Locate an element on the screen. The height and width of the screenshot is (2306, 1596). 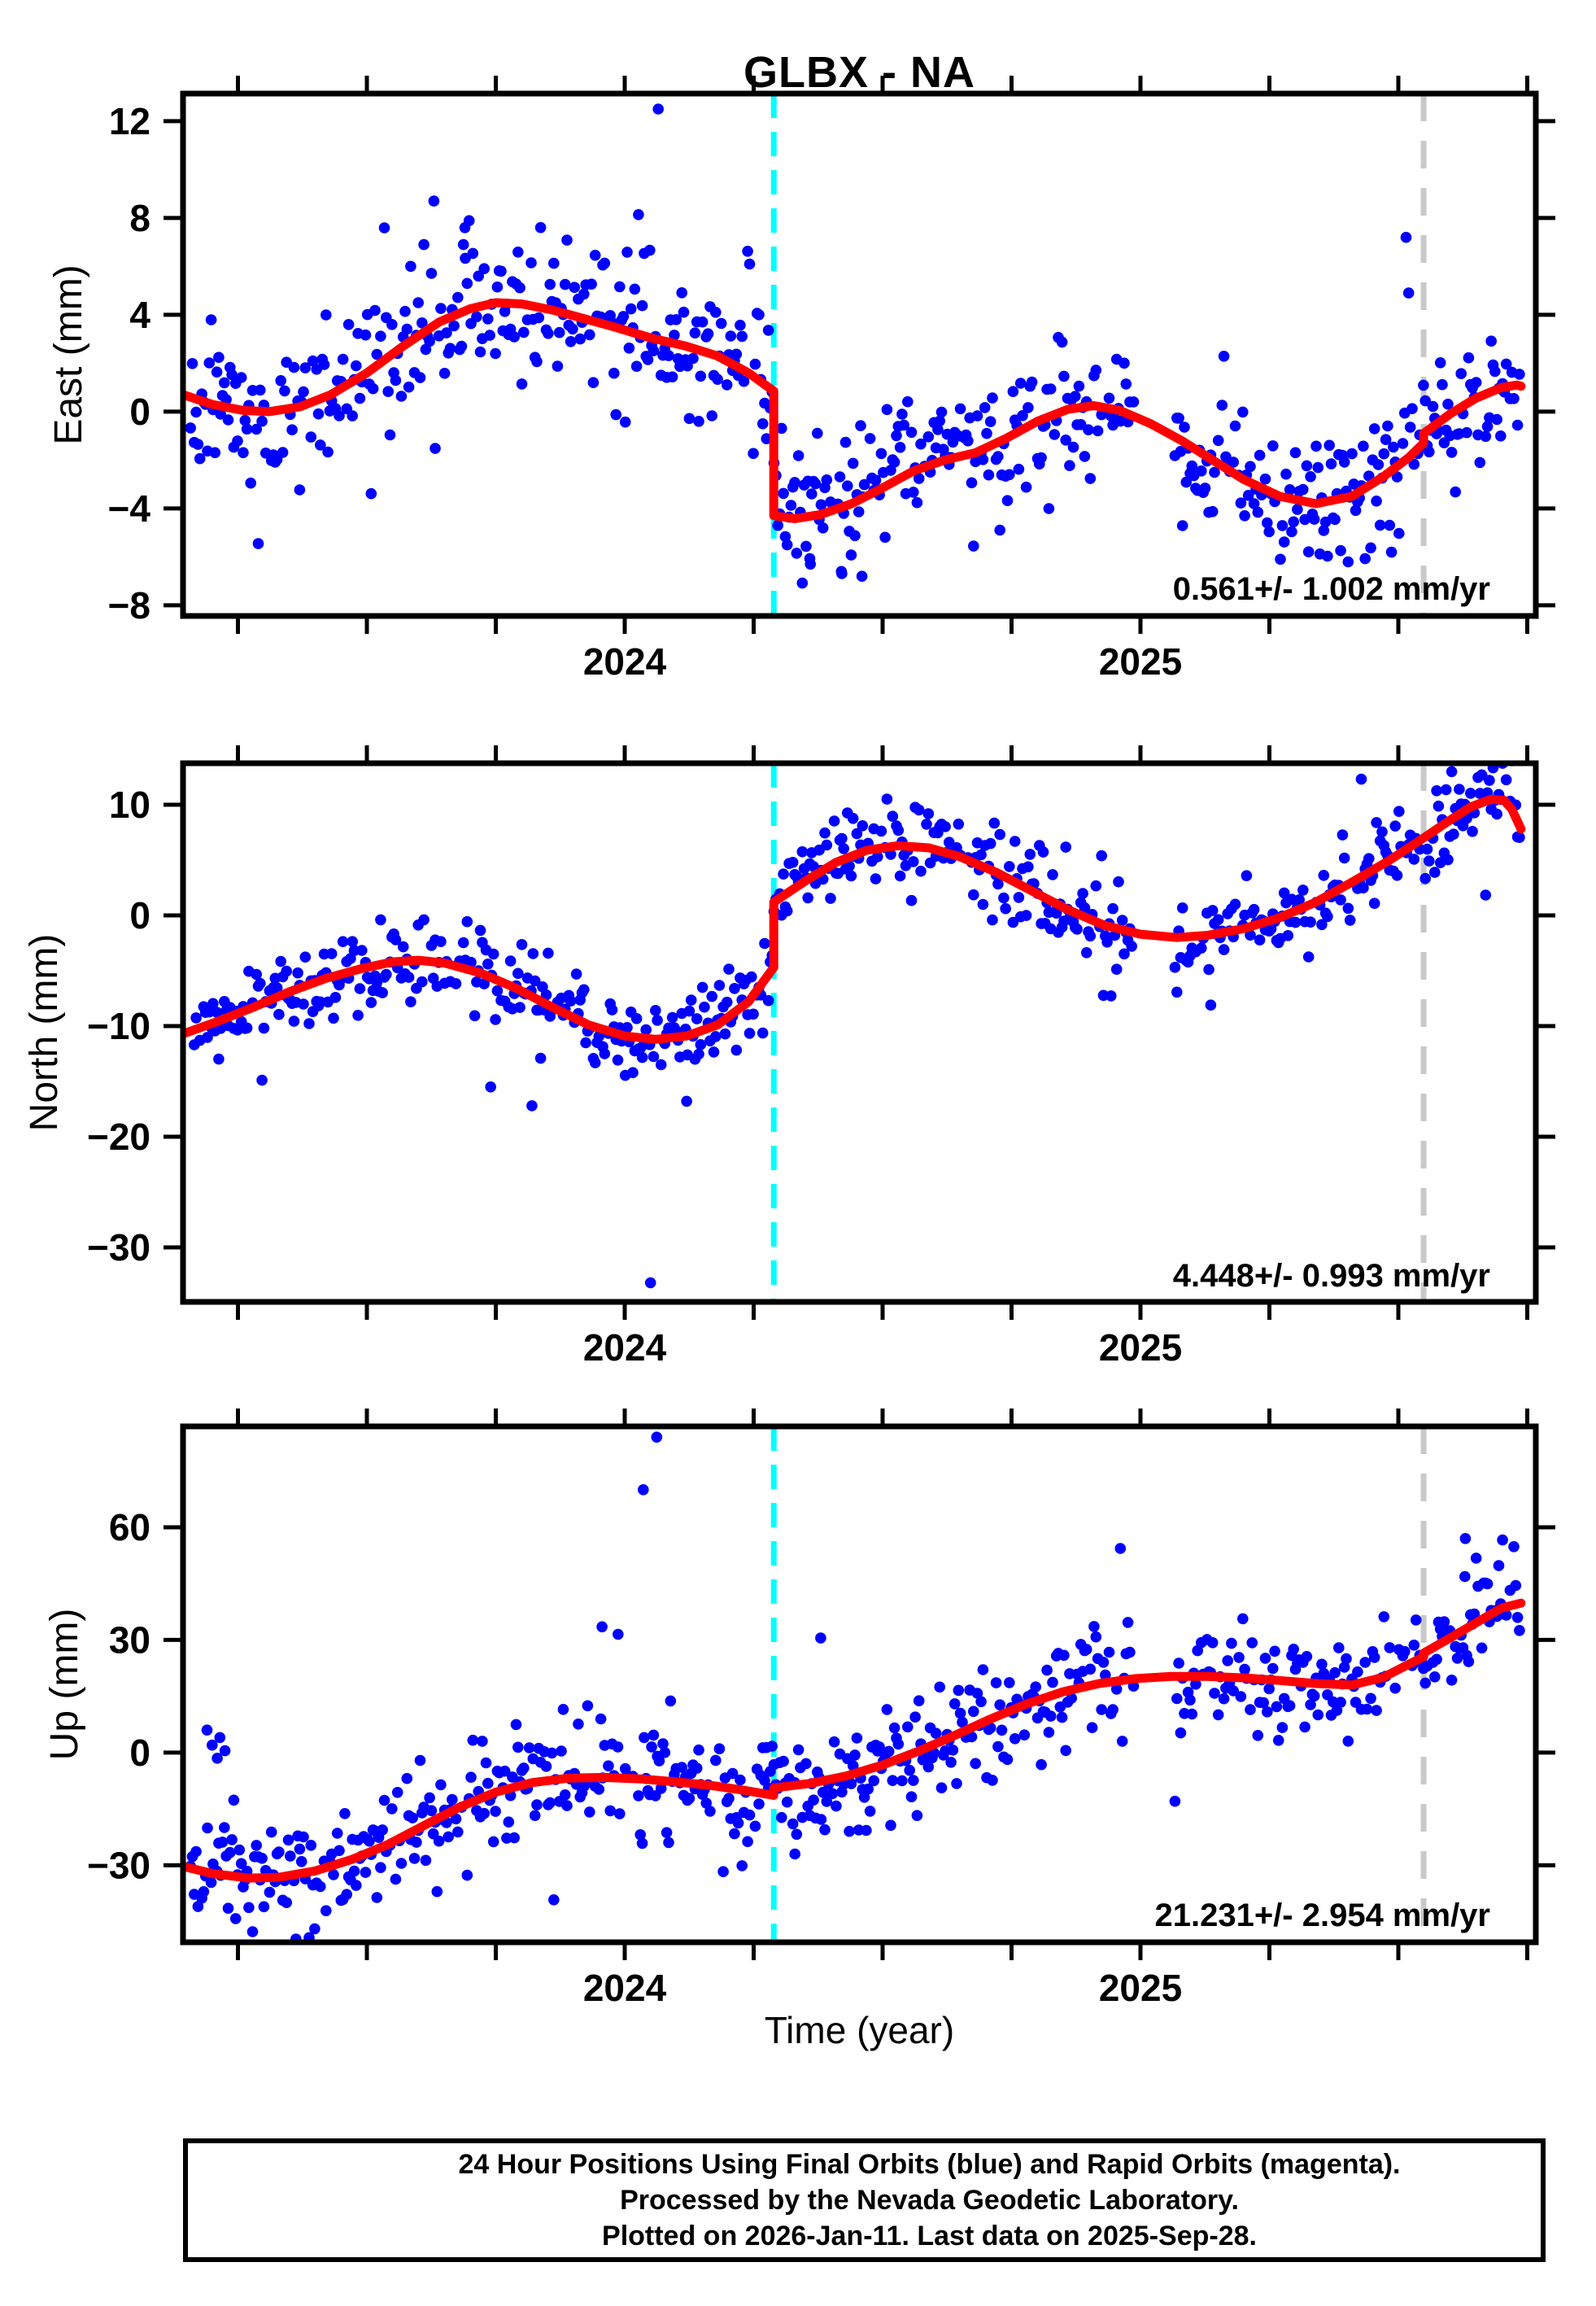
y-tick-label: 30 is located at coordinates (129, 1639).